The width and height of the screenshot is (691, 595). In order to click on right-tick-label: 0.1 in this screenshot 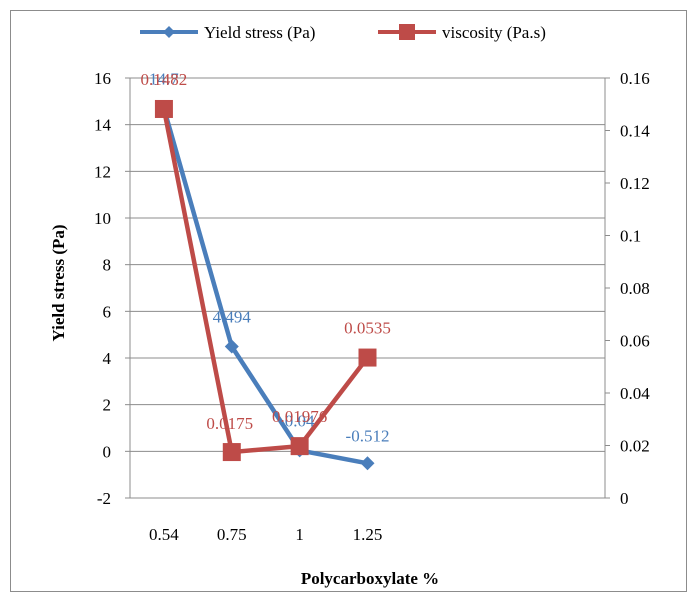, I will do `click(630, 236)`.